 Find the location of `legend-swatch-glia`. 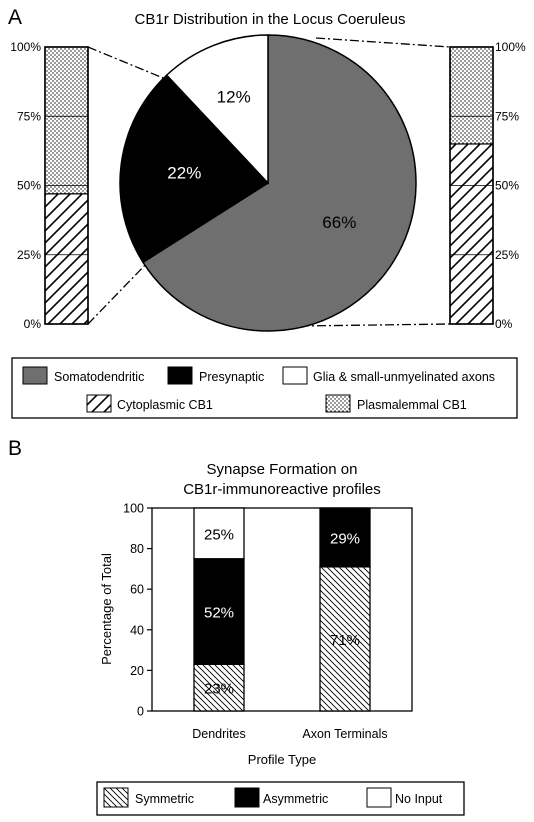

legend-swatch-glia is located at coordinates (295, 375).